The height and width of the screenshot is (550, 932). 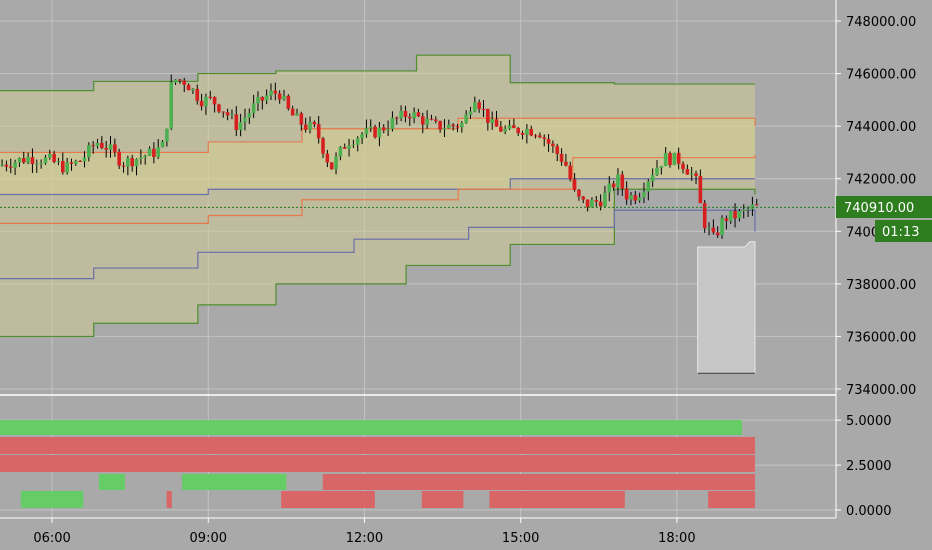 What do you see at coordinates (378, 189) in the screenshot?
I see `band-mid-lower` at bounding box center [378, 189].